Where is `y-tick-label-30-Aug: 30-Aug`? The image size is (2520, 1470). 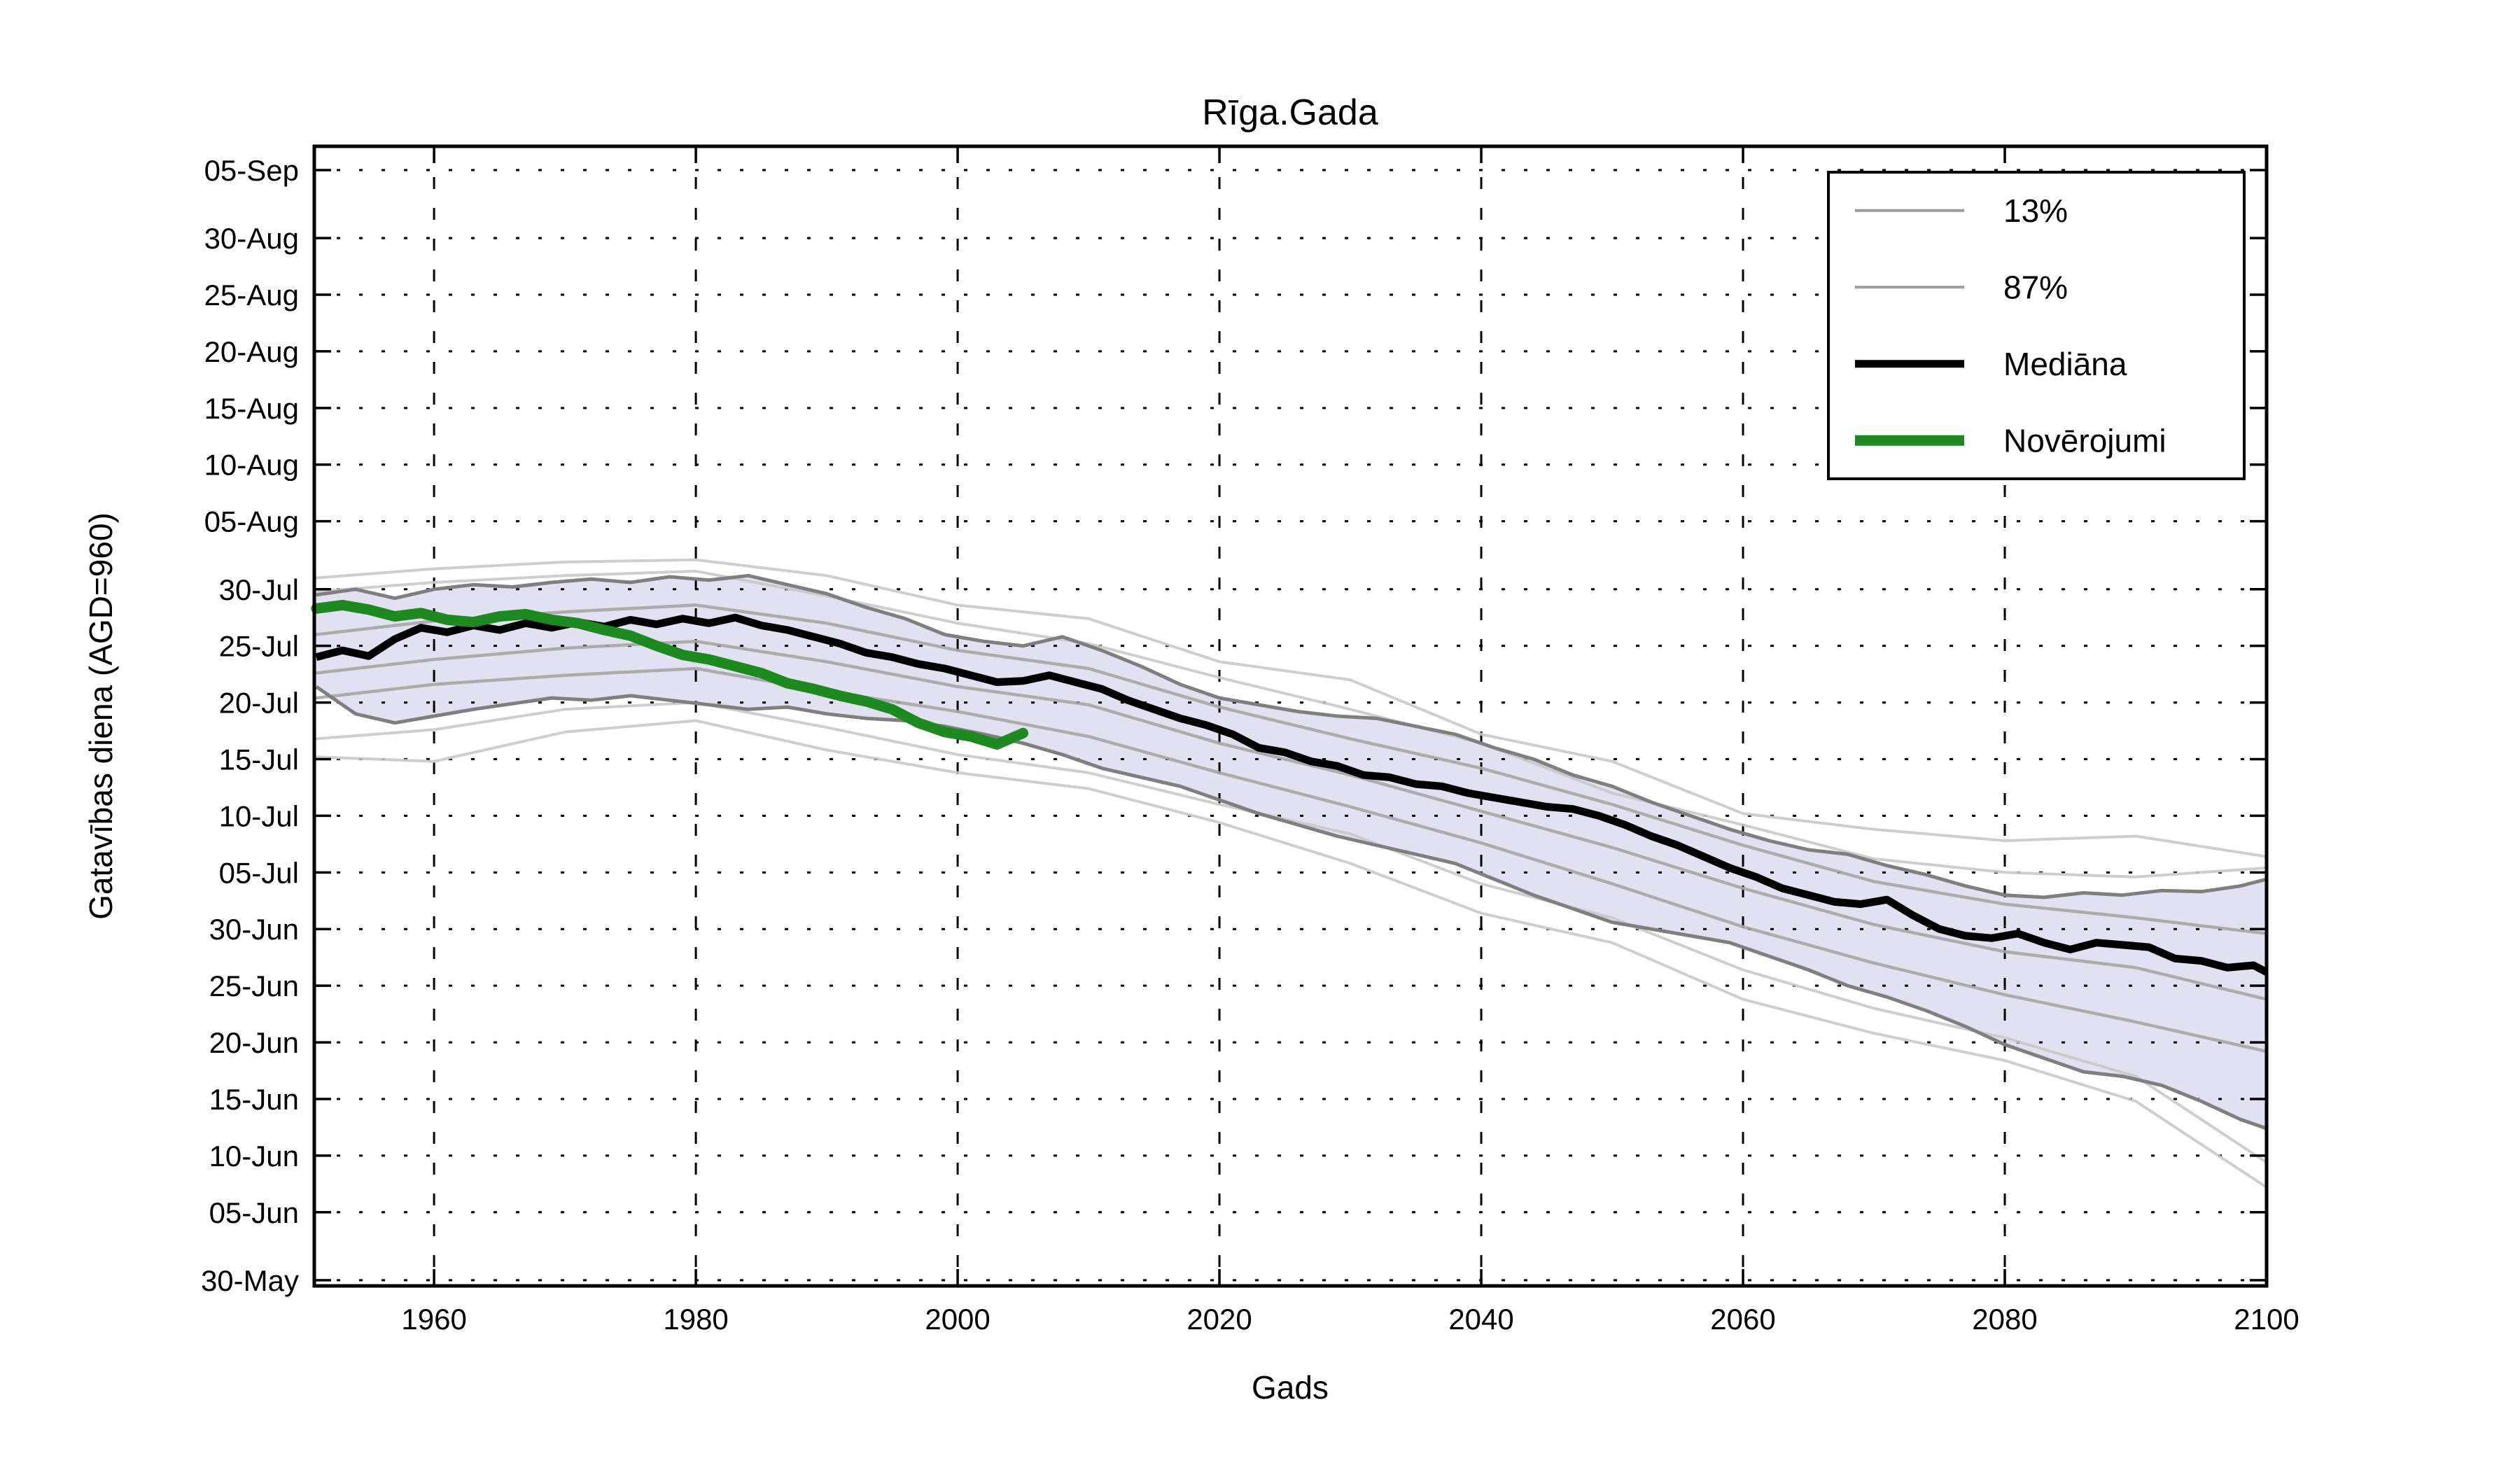 y-tick-label-30-Aug: 30-Aug is located at coordinates (251, 238).